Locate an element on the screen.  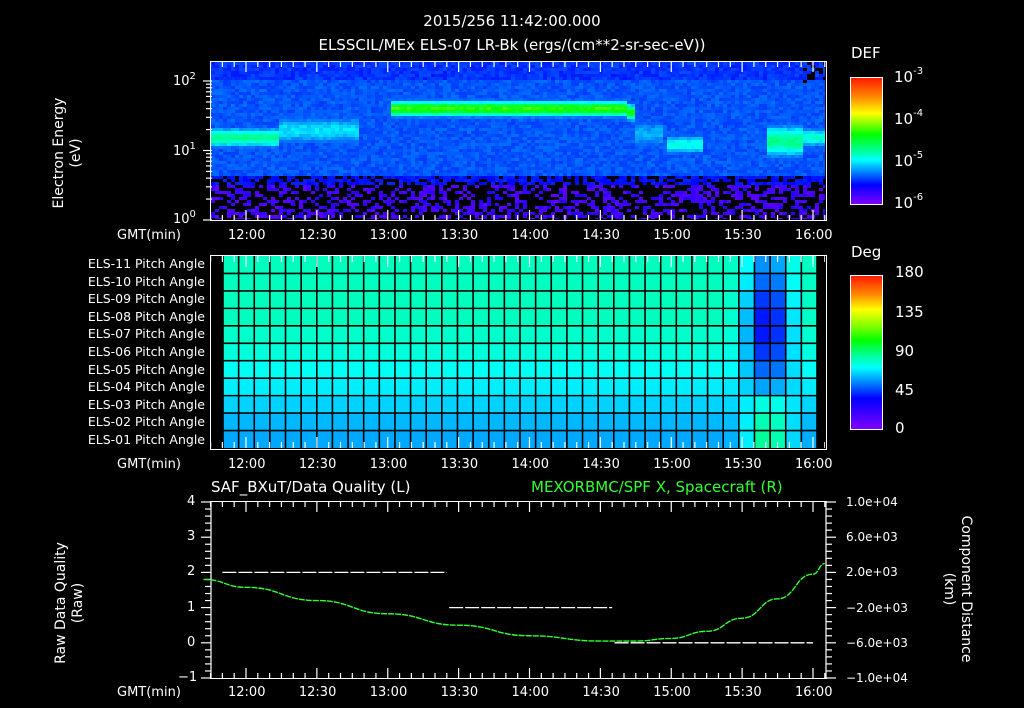
left-ytick-label: 0 is located at coordinates (191, 642).